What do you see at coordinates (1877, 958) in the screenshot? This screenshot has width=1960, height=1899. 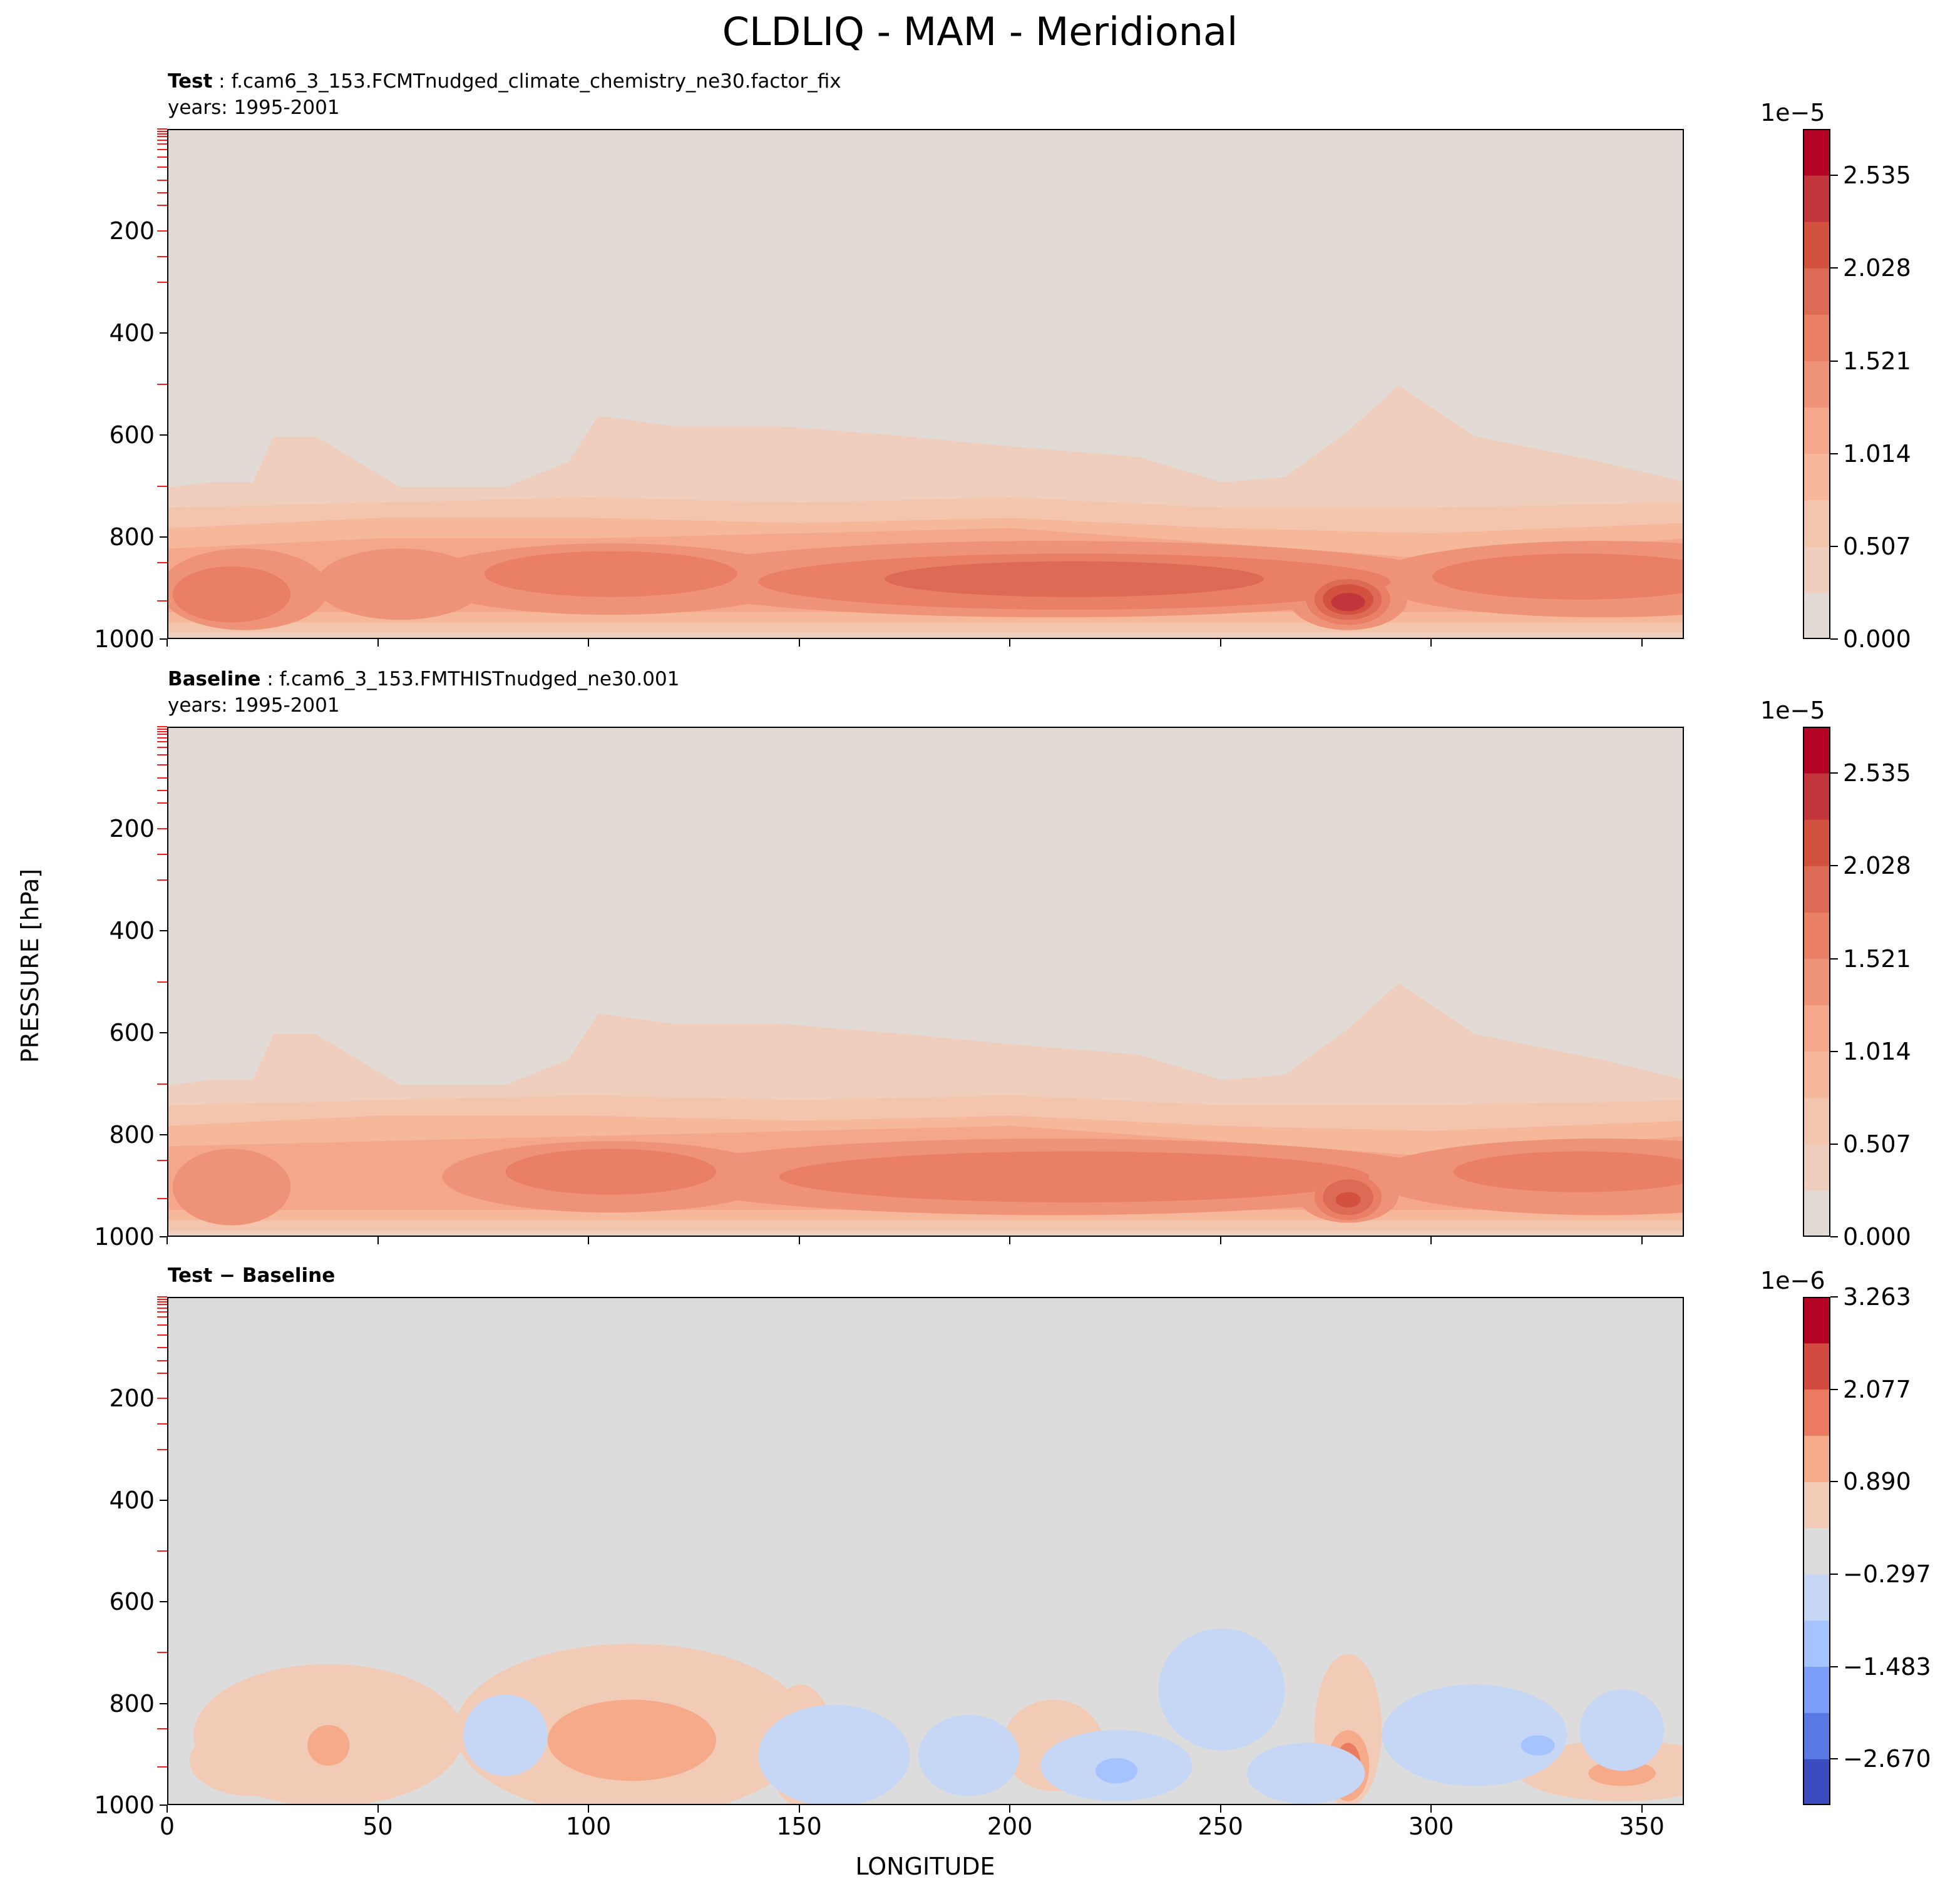 I see `colorbar-tick-label: 1.521` at bounding box center [1877, 958].